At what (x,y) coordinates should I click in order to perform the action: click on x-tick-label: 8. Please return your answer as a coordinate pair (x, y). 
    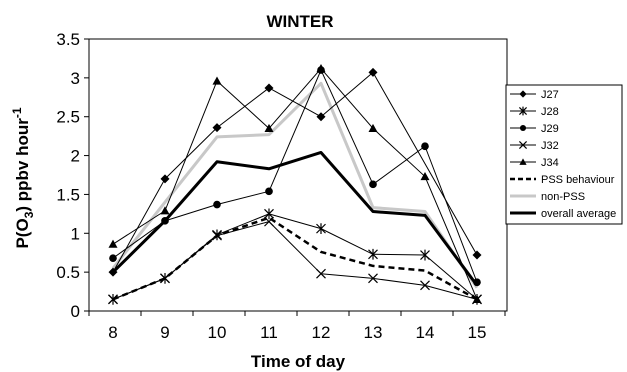
    Looking at the image, I should click on (112, 332).